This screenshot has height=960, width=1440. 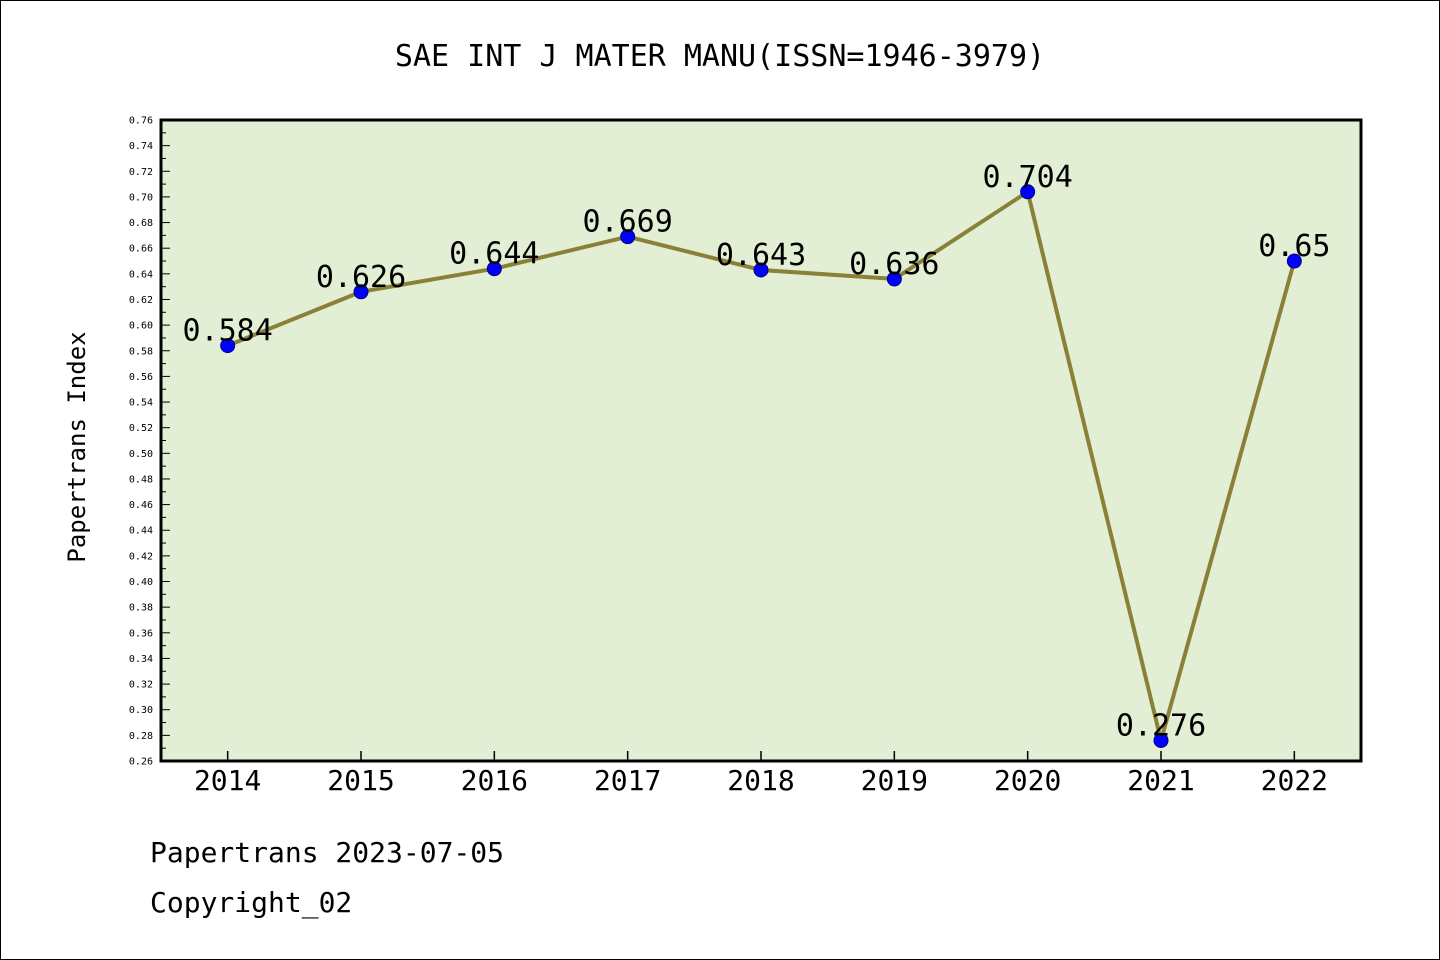 What do you see at coordinates (1294, 780) in the screenshot?
I see `x-tick-label: 2022` at bounding box center [1294, 780].